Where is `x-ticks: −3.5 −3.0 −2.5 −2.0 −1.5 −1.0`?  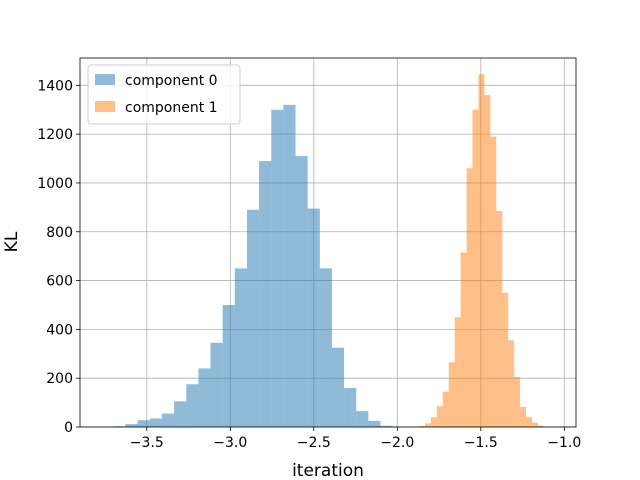
x-ticks: −3.5 −3.0 −2.5 −2.0 −1.5 −1.0 is located at coordinates (355, 439).